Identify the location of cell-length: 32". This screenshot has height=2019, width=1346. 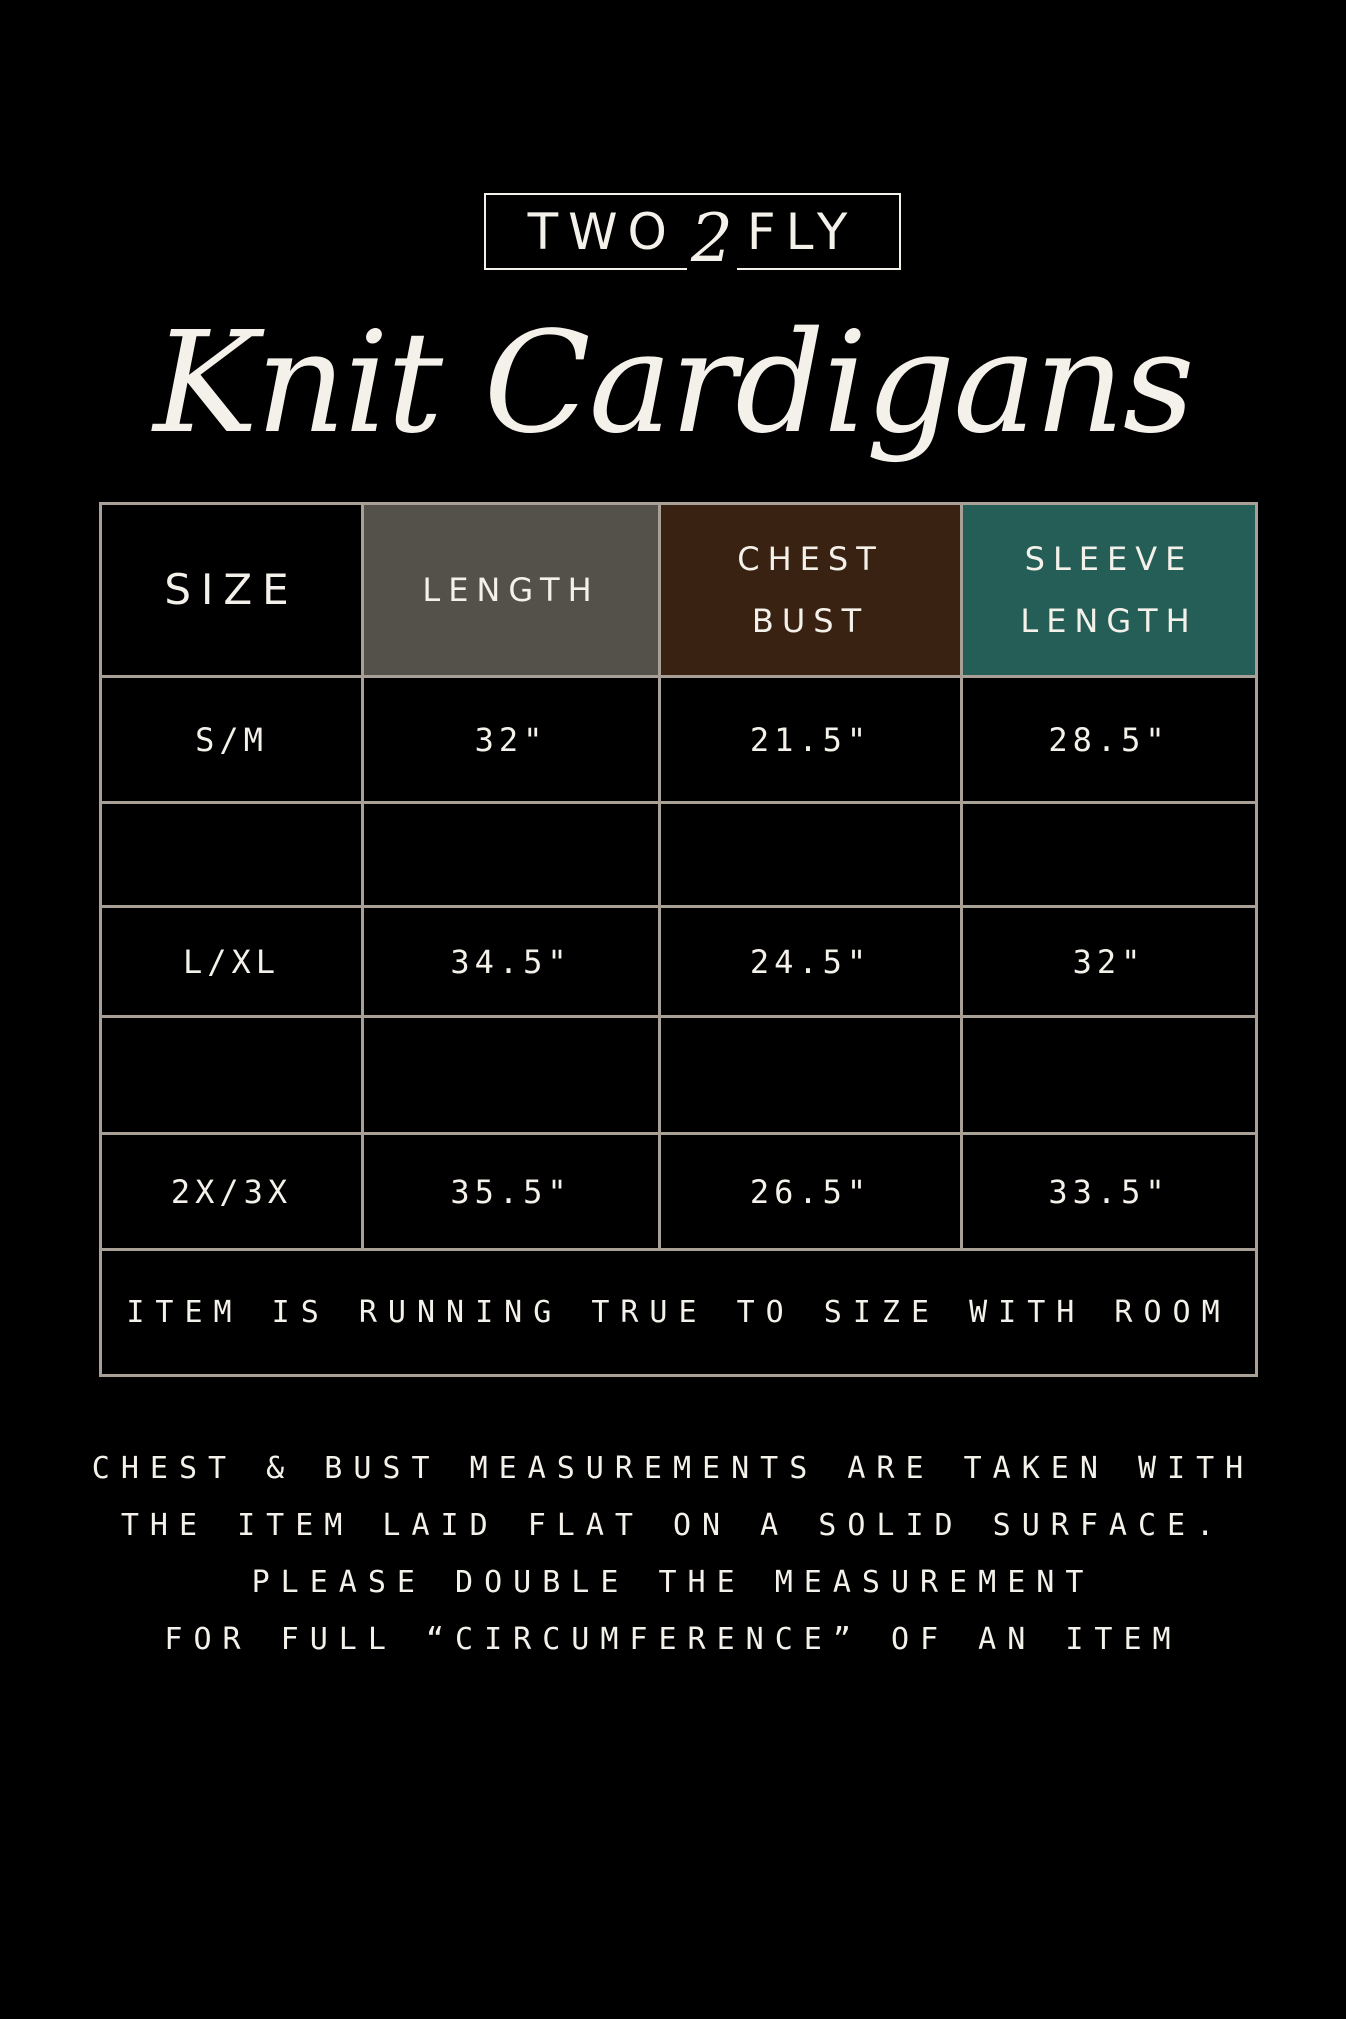
(511, 739).